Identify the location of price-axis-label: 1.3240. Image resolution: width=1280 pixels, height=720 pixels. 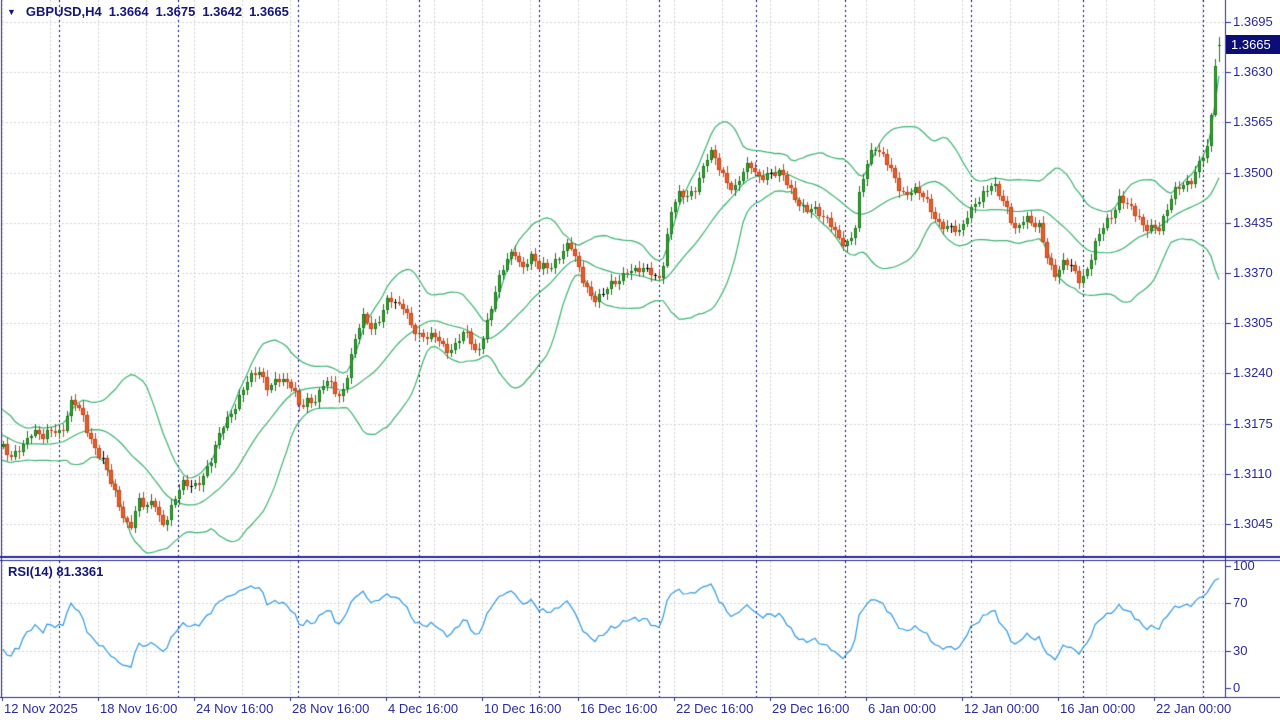
(1253, 373).